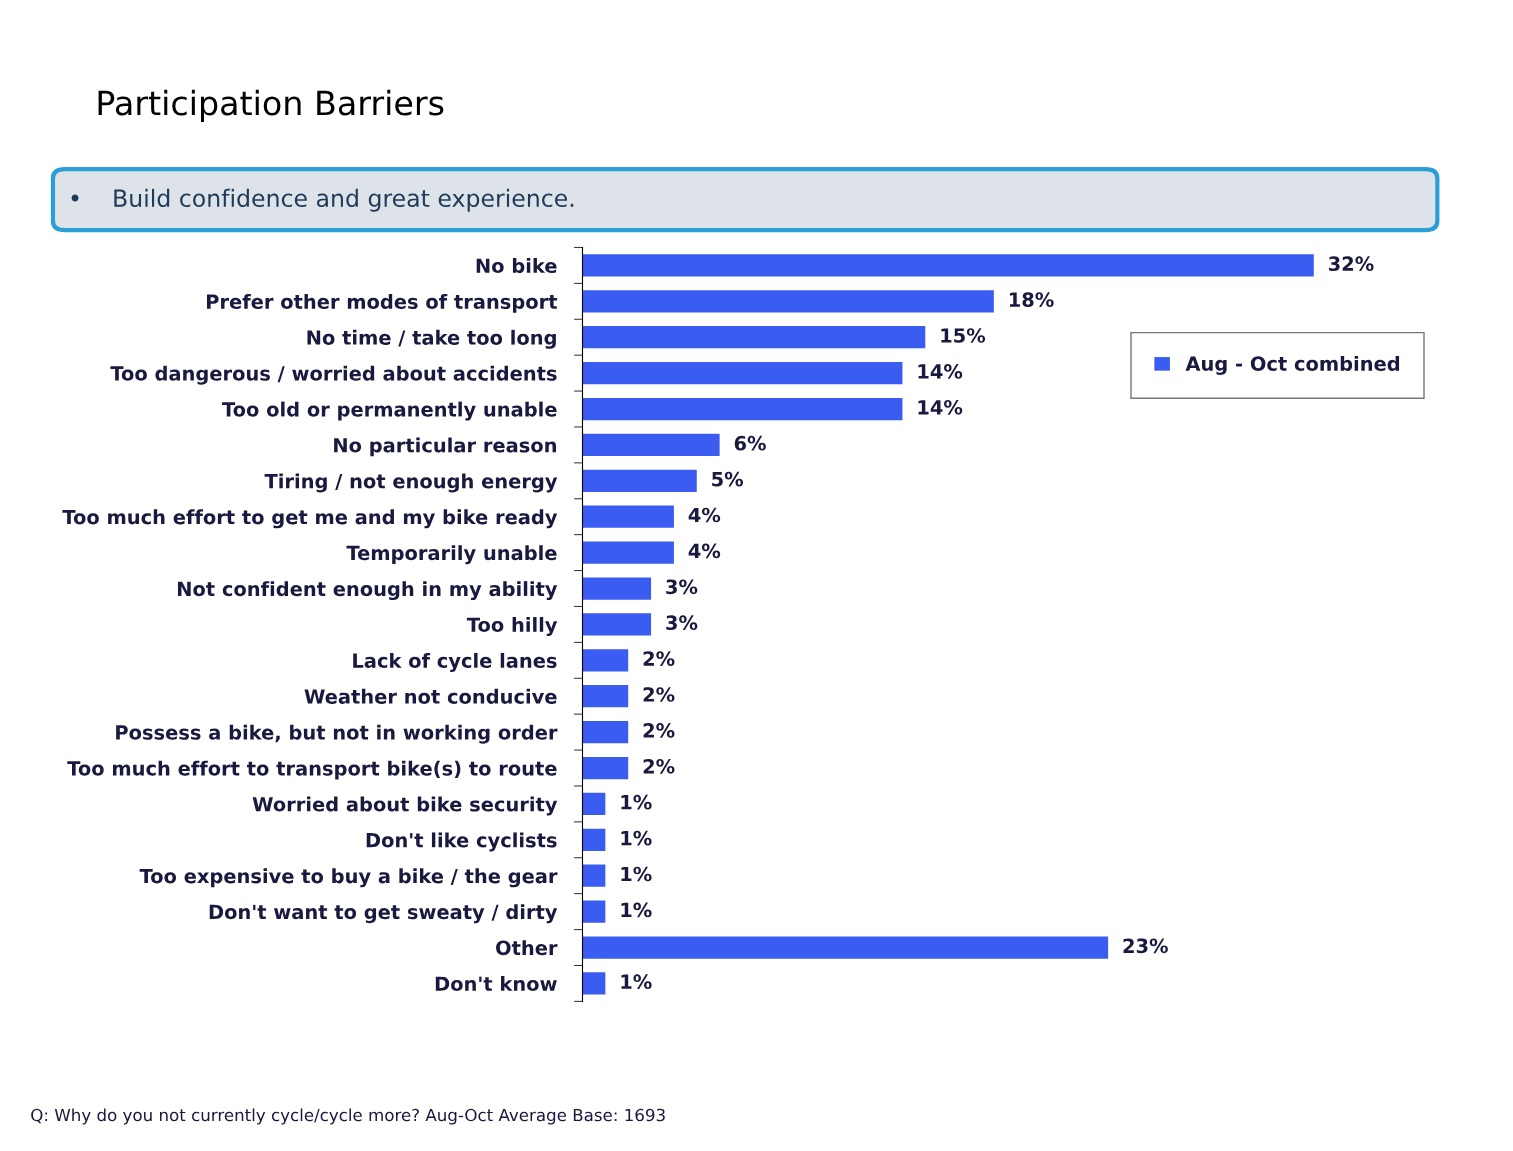 Image resolution: width=1513 pixels, height=1151 pixels. What do you see at coordinates (271, 106) in the screenshot?
I see `text: Participation Barriers` at bounding box center [271, 106].